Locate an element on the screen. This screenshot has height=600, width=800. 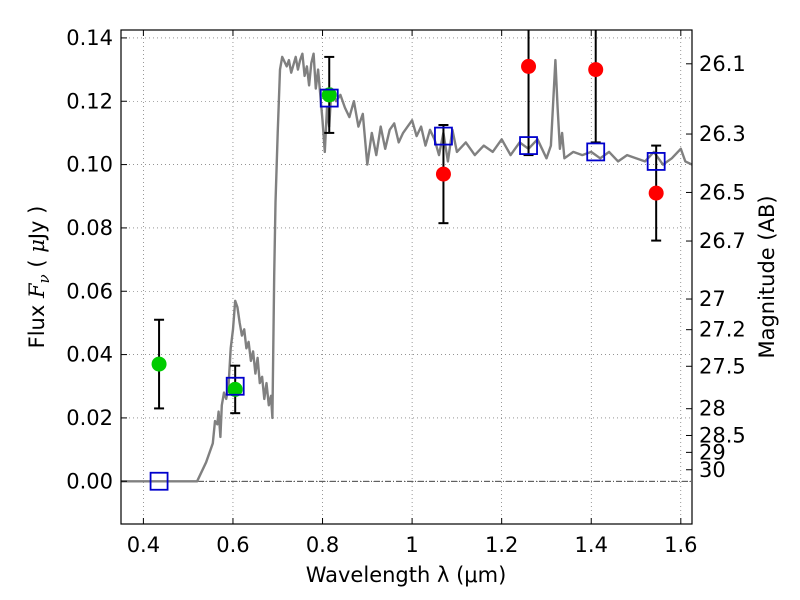
y-axis-label-subscript: ν is located at coordinates (44, 278).